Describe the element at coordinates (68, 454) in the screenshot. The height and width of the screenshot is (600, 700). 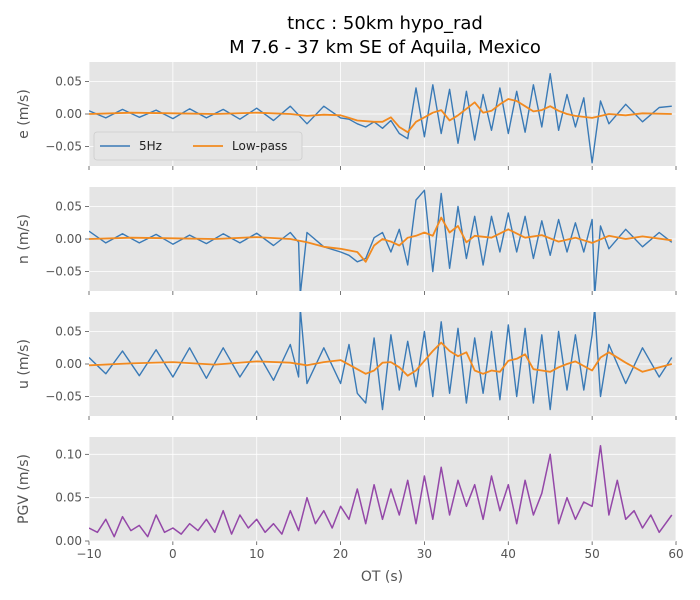
I see `y-tick-label: 0.10` at that location.